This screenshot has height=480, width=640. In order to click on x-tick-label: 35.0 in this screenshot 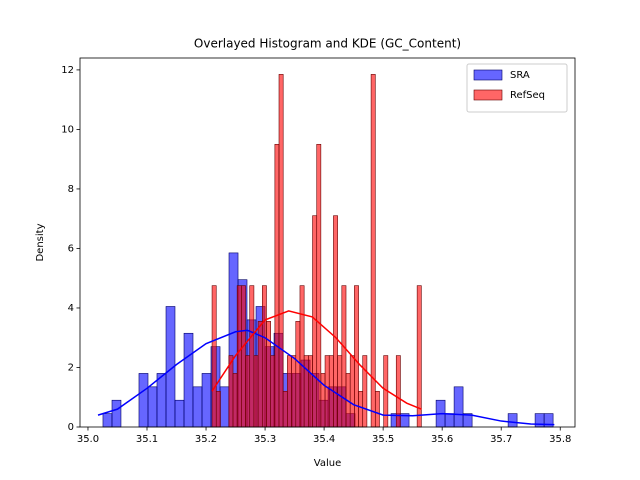, I will do `click(88, 439)`.